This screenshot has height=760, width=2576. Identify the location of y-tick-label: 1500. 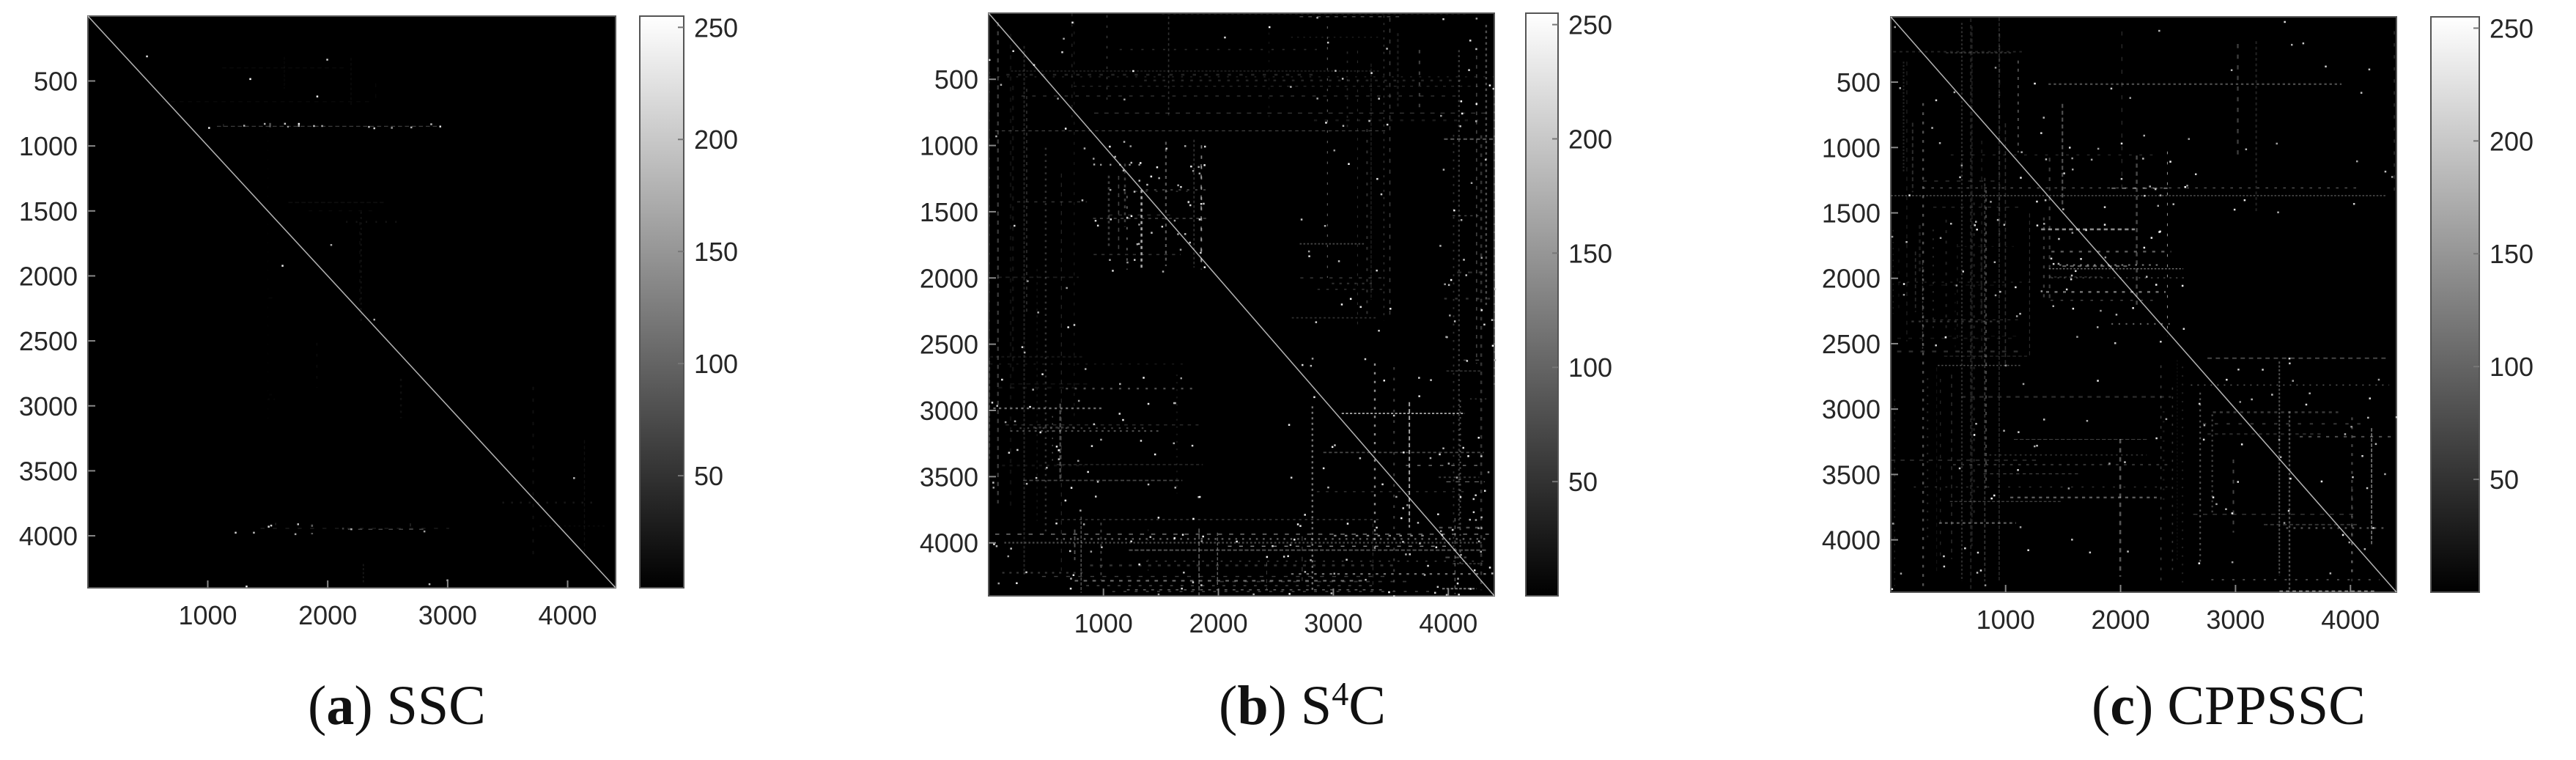
(1851, 213).